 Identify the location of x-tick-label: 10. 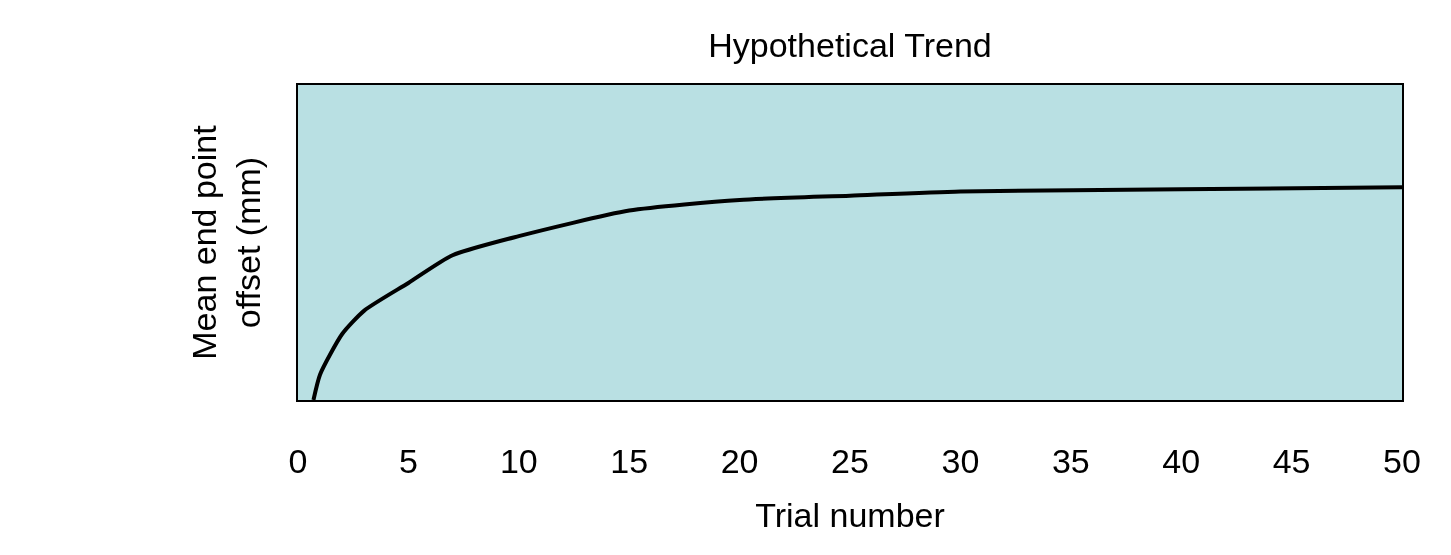
(518, 460).